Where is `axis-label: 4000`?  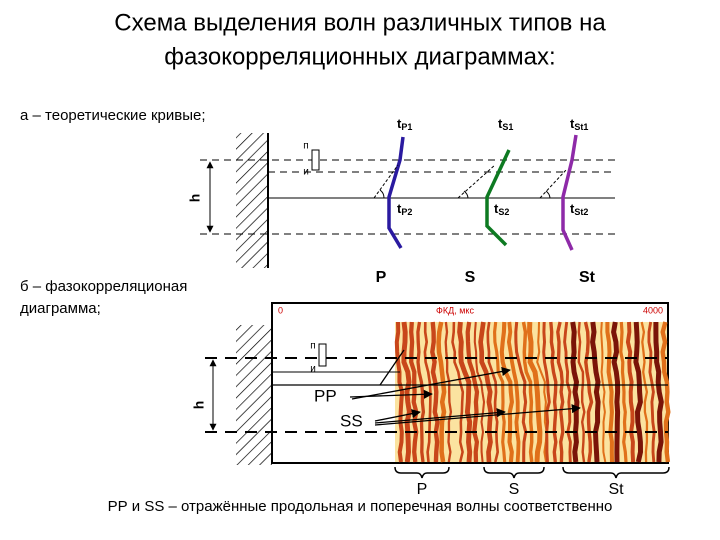
axis-label: 4000 is located at coordinates (653, 310).